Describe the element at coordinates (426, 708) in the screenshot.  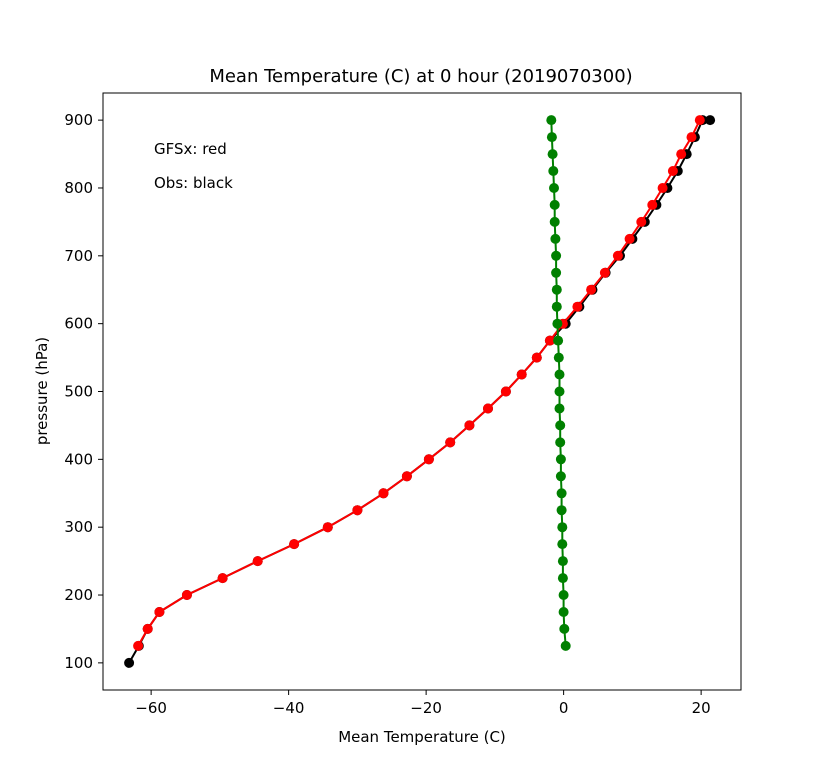
I see `x-tick-label: −20` at that location.